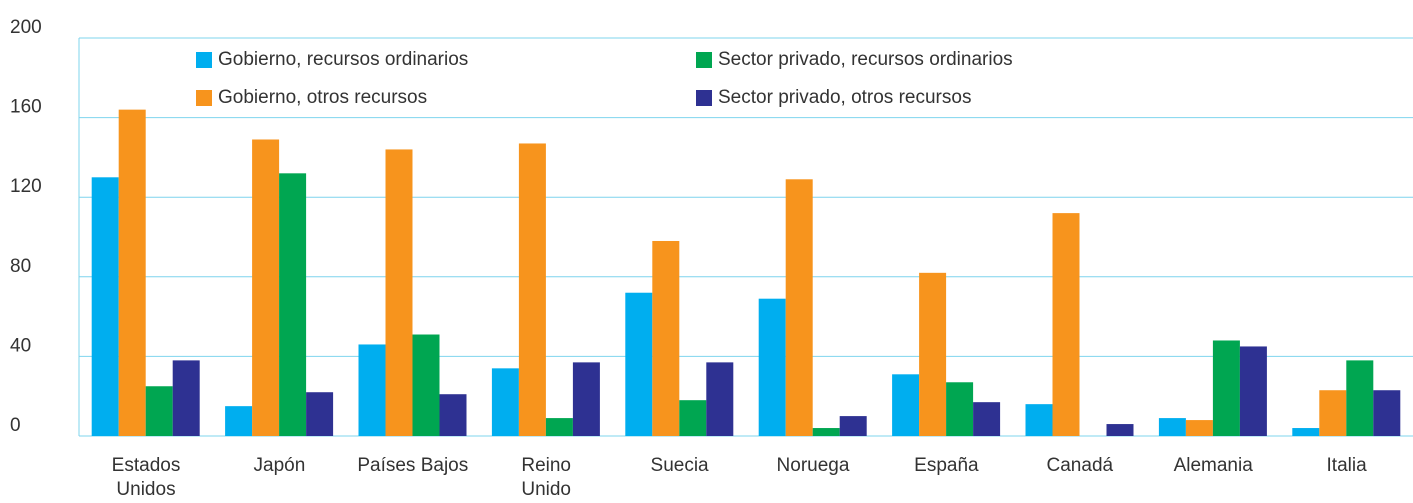 This screenshot has height=503, width=1413. Describe the element at coordinates (322, 97) in the screenshot. I see `legend-label: Gobierno, otros recursos` at that location.